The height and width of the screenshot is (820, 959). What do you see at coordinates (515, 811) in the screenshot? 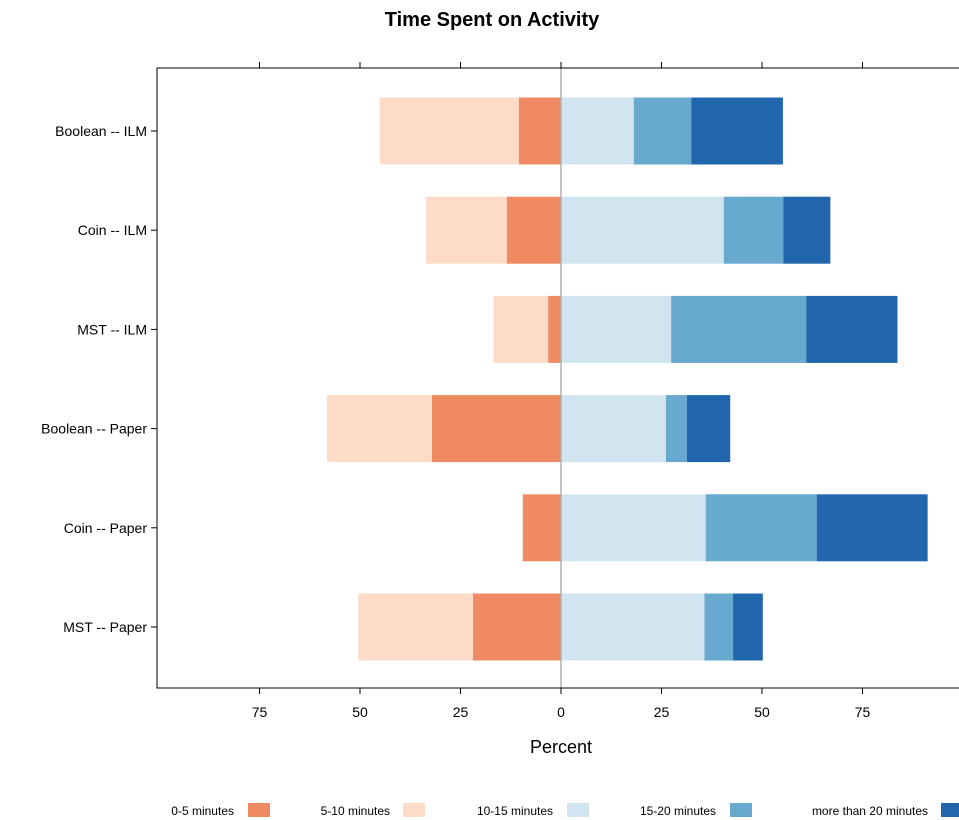
I see `legend-label-2: 10-15 minutes` at bounding box center [515, 811].